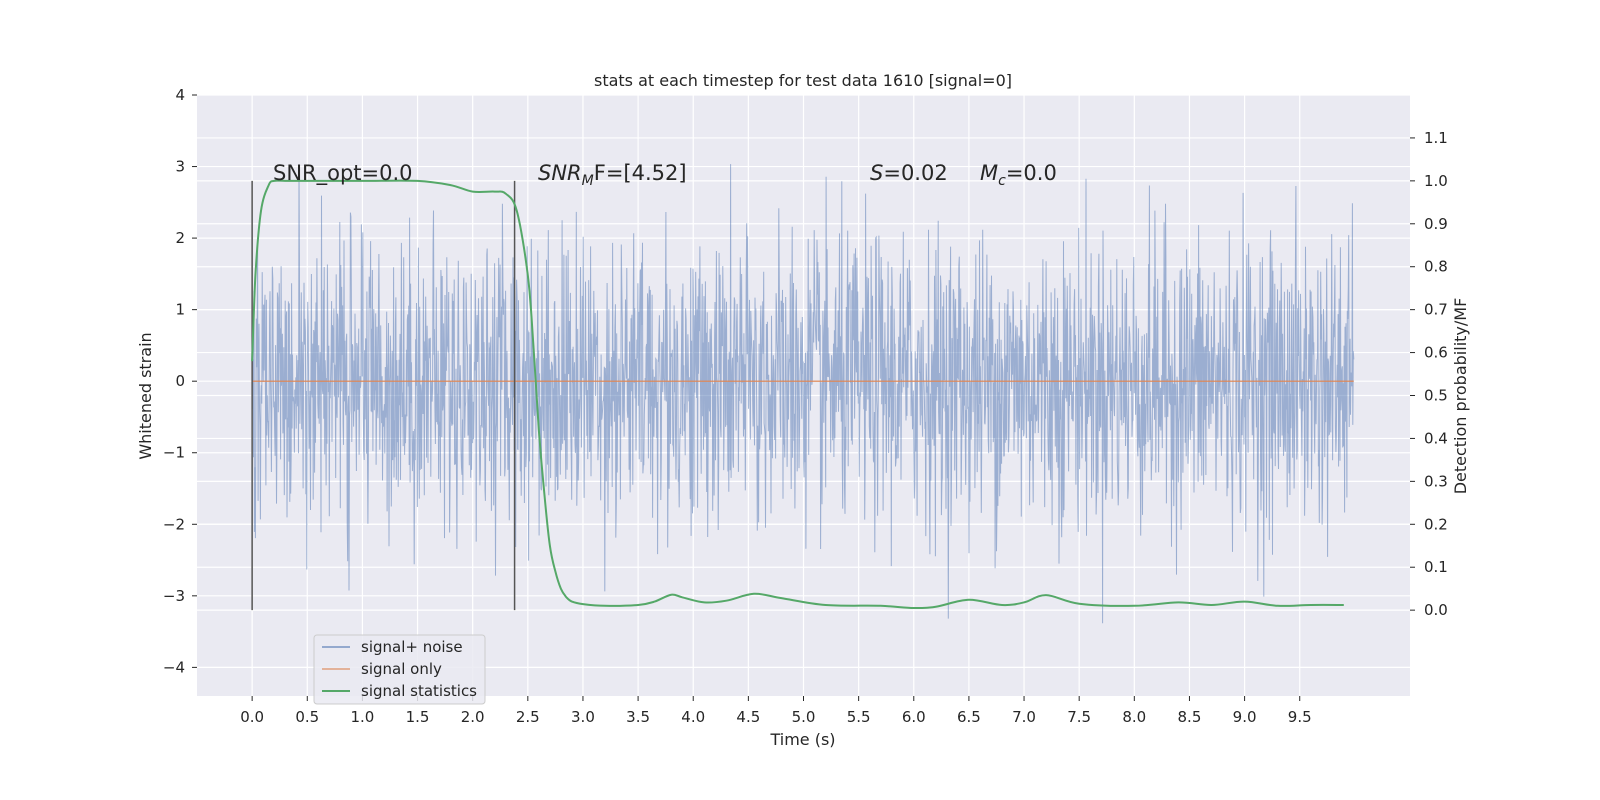 This screenshot has height=800, width=1600. What do you see at coordinates (412, 647) in the screenshot?
I see `legend-label-noise: signal+ noise` at bounding box center [412, 647].